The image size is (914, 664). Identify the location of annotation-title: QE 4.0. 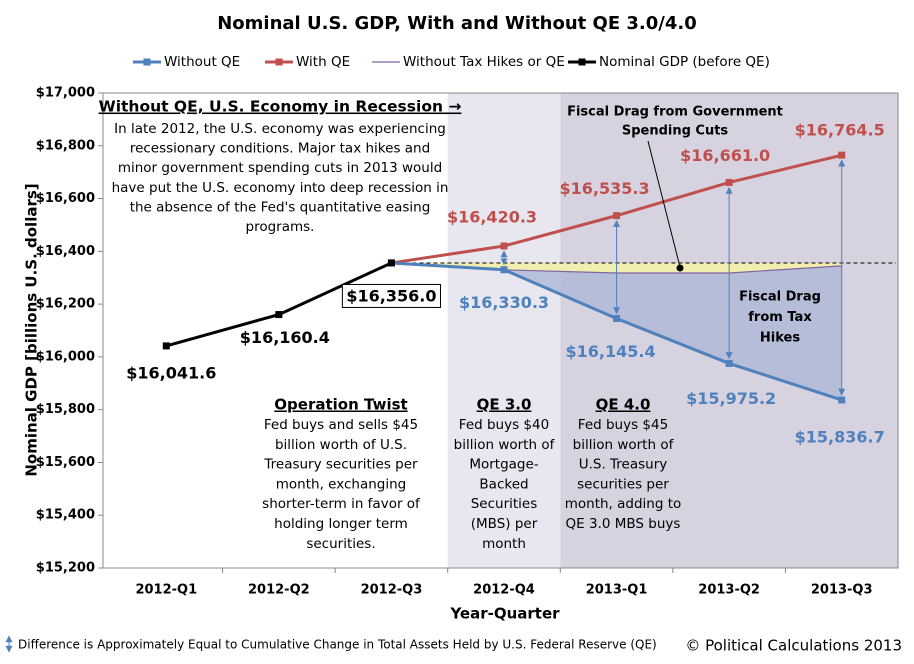
(623, 405).